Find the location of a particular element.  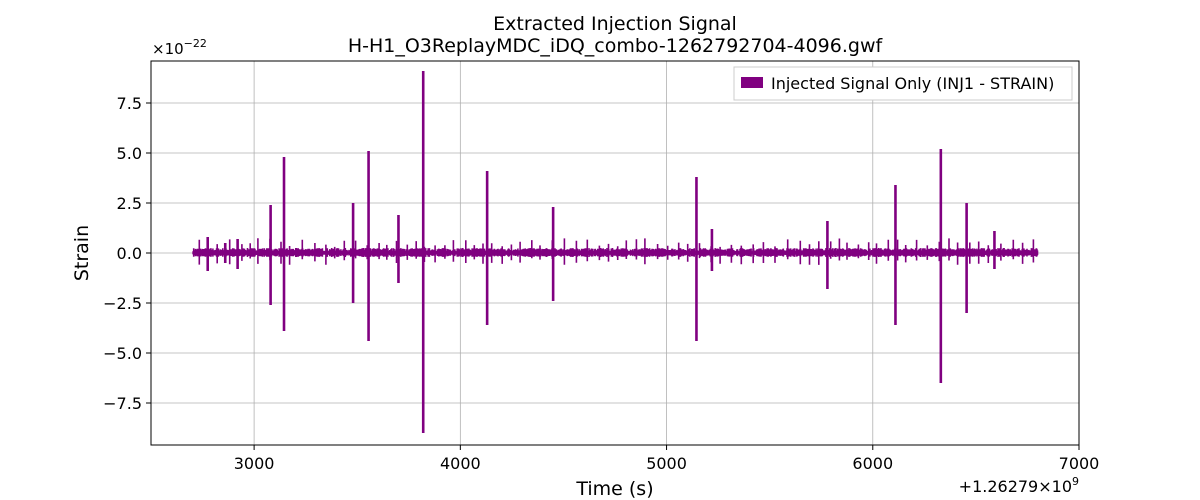

minor-glitches is located at coordinates (616, 251).